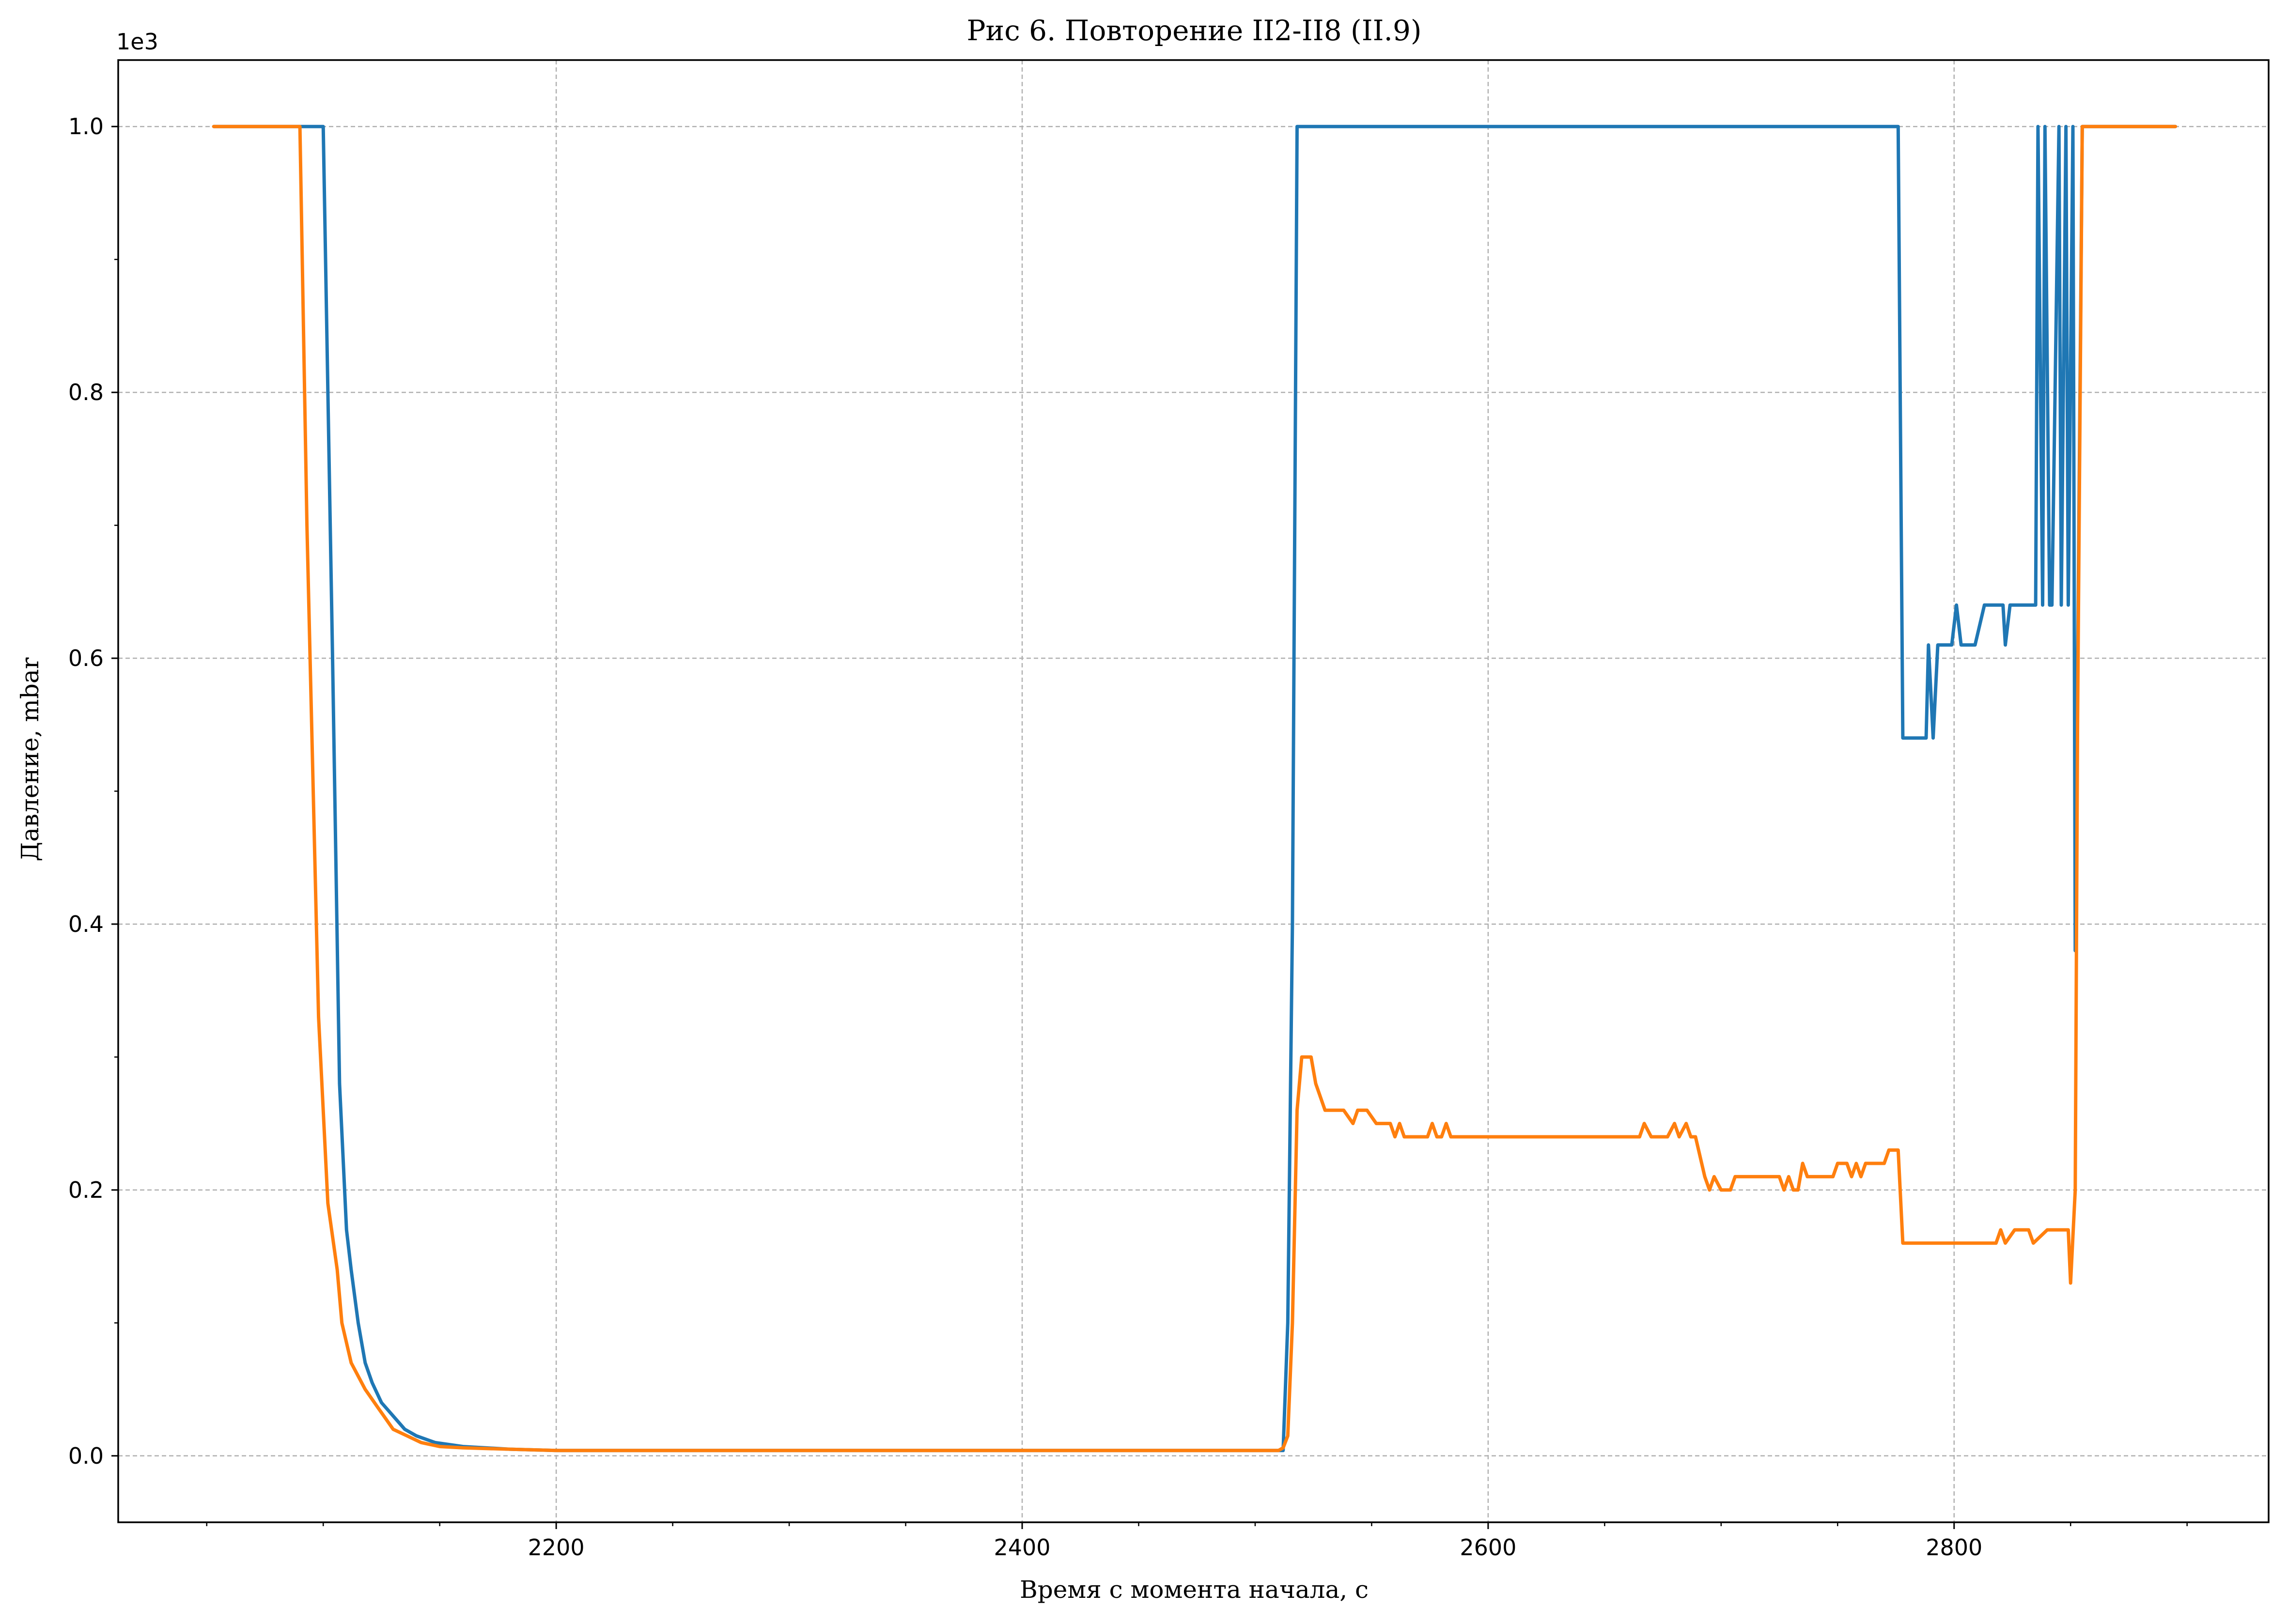 The width and height of the screenshot is (2288, 1624). What do you see at coordinates (86, 1456) in the screenshot?
I see `y-tick-label: 0.0` at bounding box center [86, 1456].